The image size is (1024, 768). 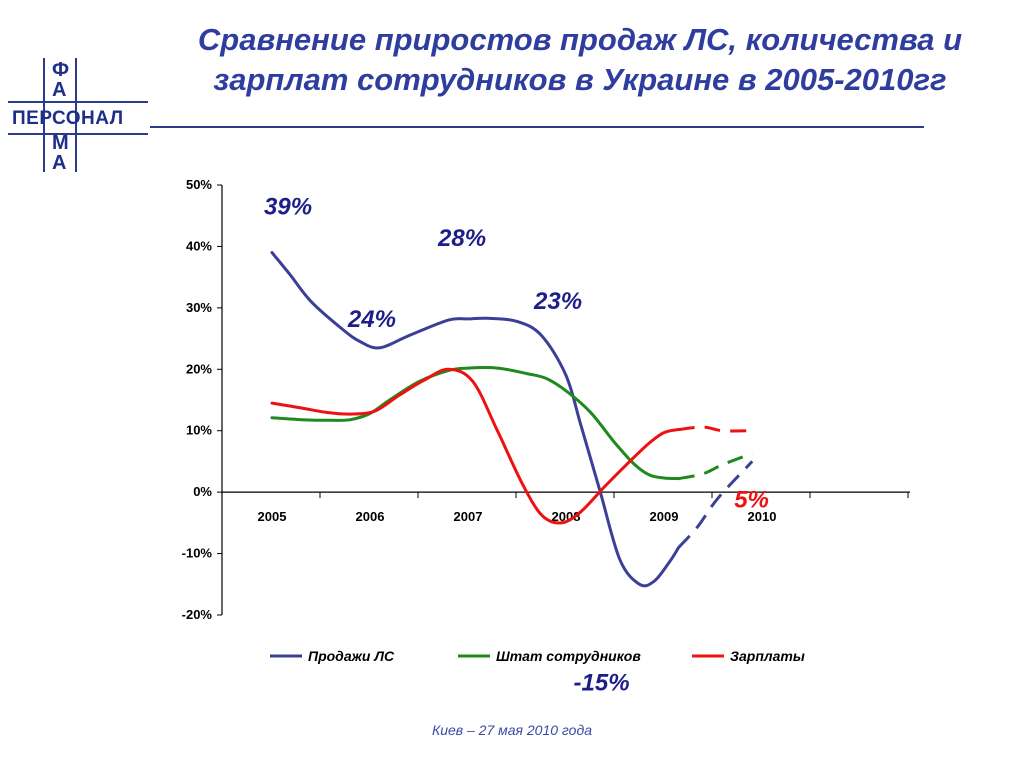 I want to click on y-tick-label: 50%, so click(x=199, y=184).